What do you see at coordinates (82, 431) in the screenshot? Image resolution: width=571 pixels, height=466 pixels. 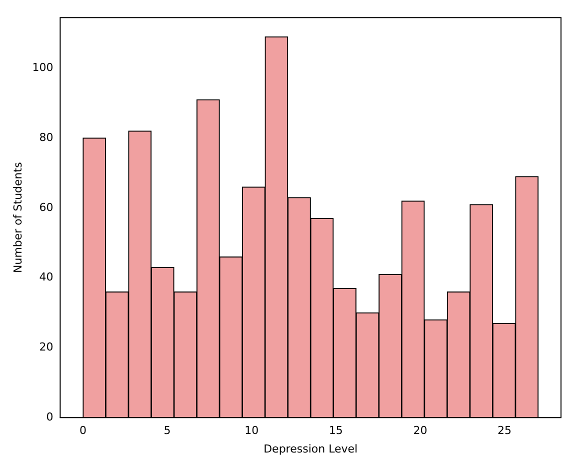 I see `x-tick-label: 0` at bounding box center [82, 431].